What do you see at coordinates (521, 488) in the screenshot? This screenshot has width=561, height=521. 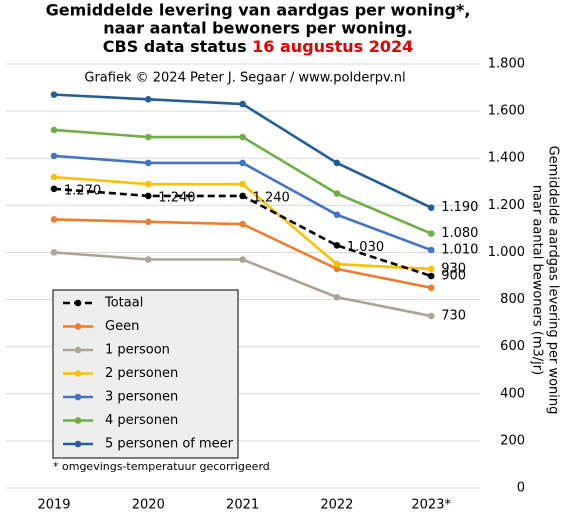 I see `y-tick-label: 0` at bounding box center [521, 488].